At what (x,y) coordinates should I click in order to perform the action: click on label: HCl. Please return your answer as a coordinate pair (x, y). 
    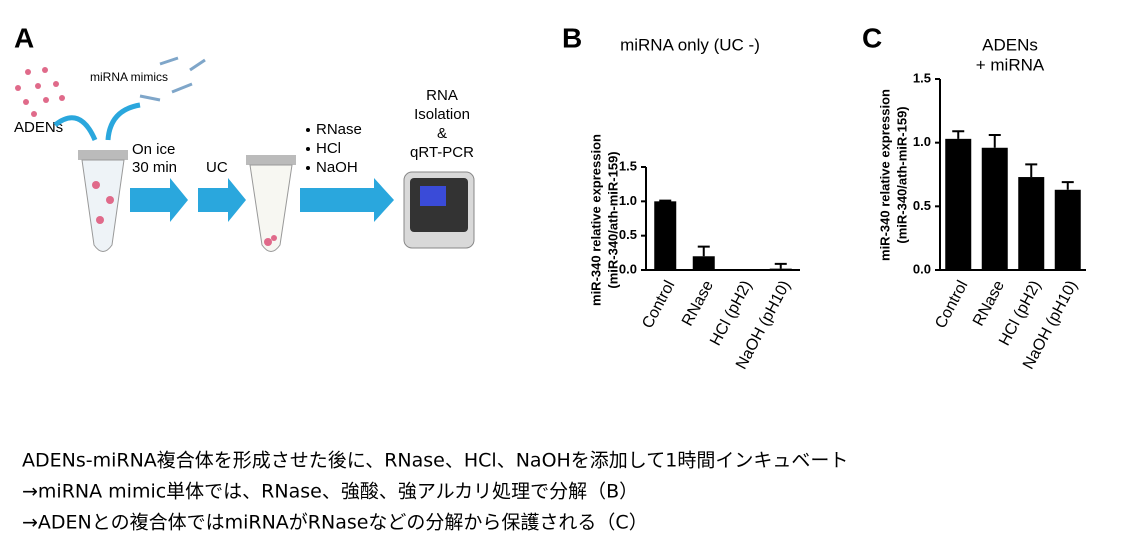
    Looking at the image, I should click on (328, 148).